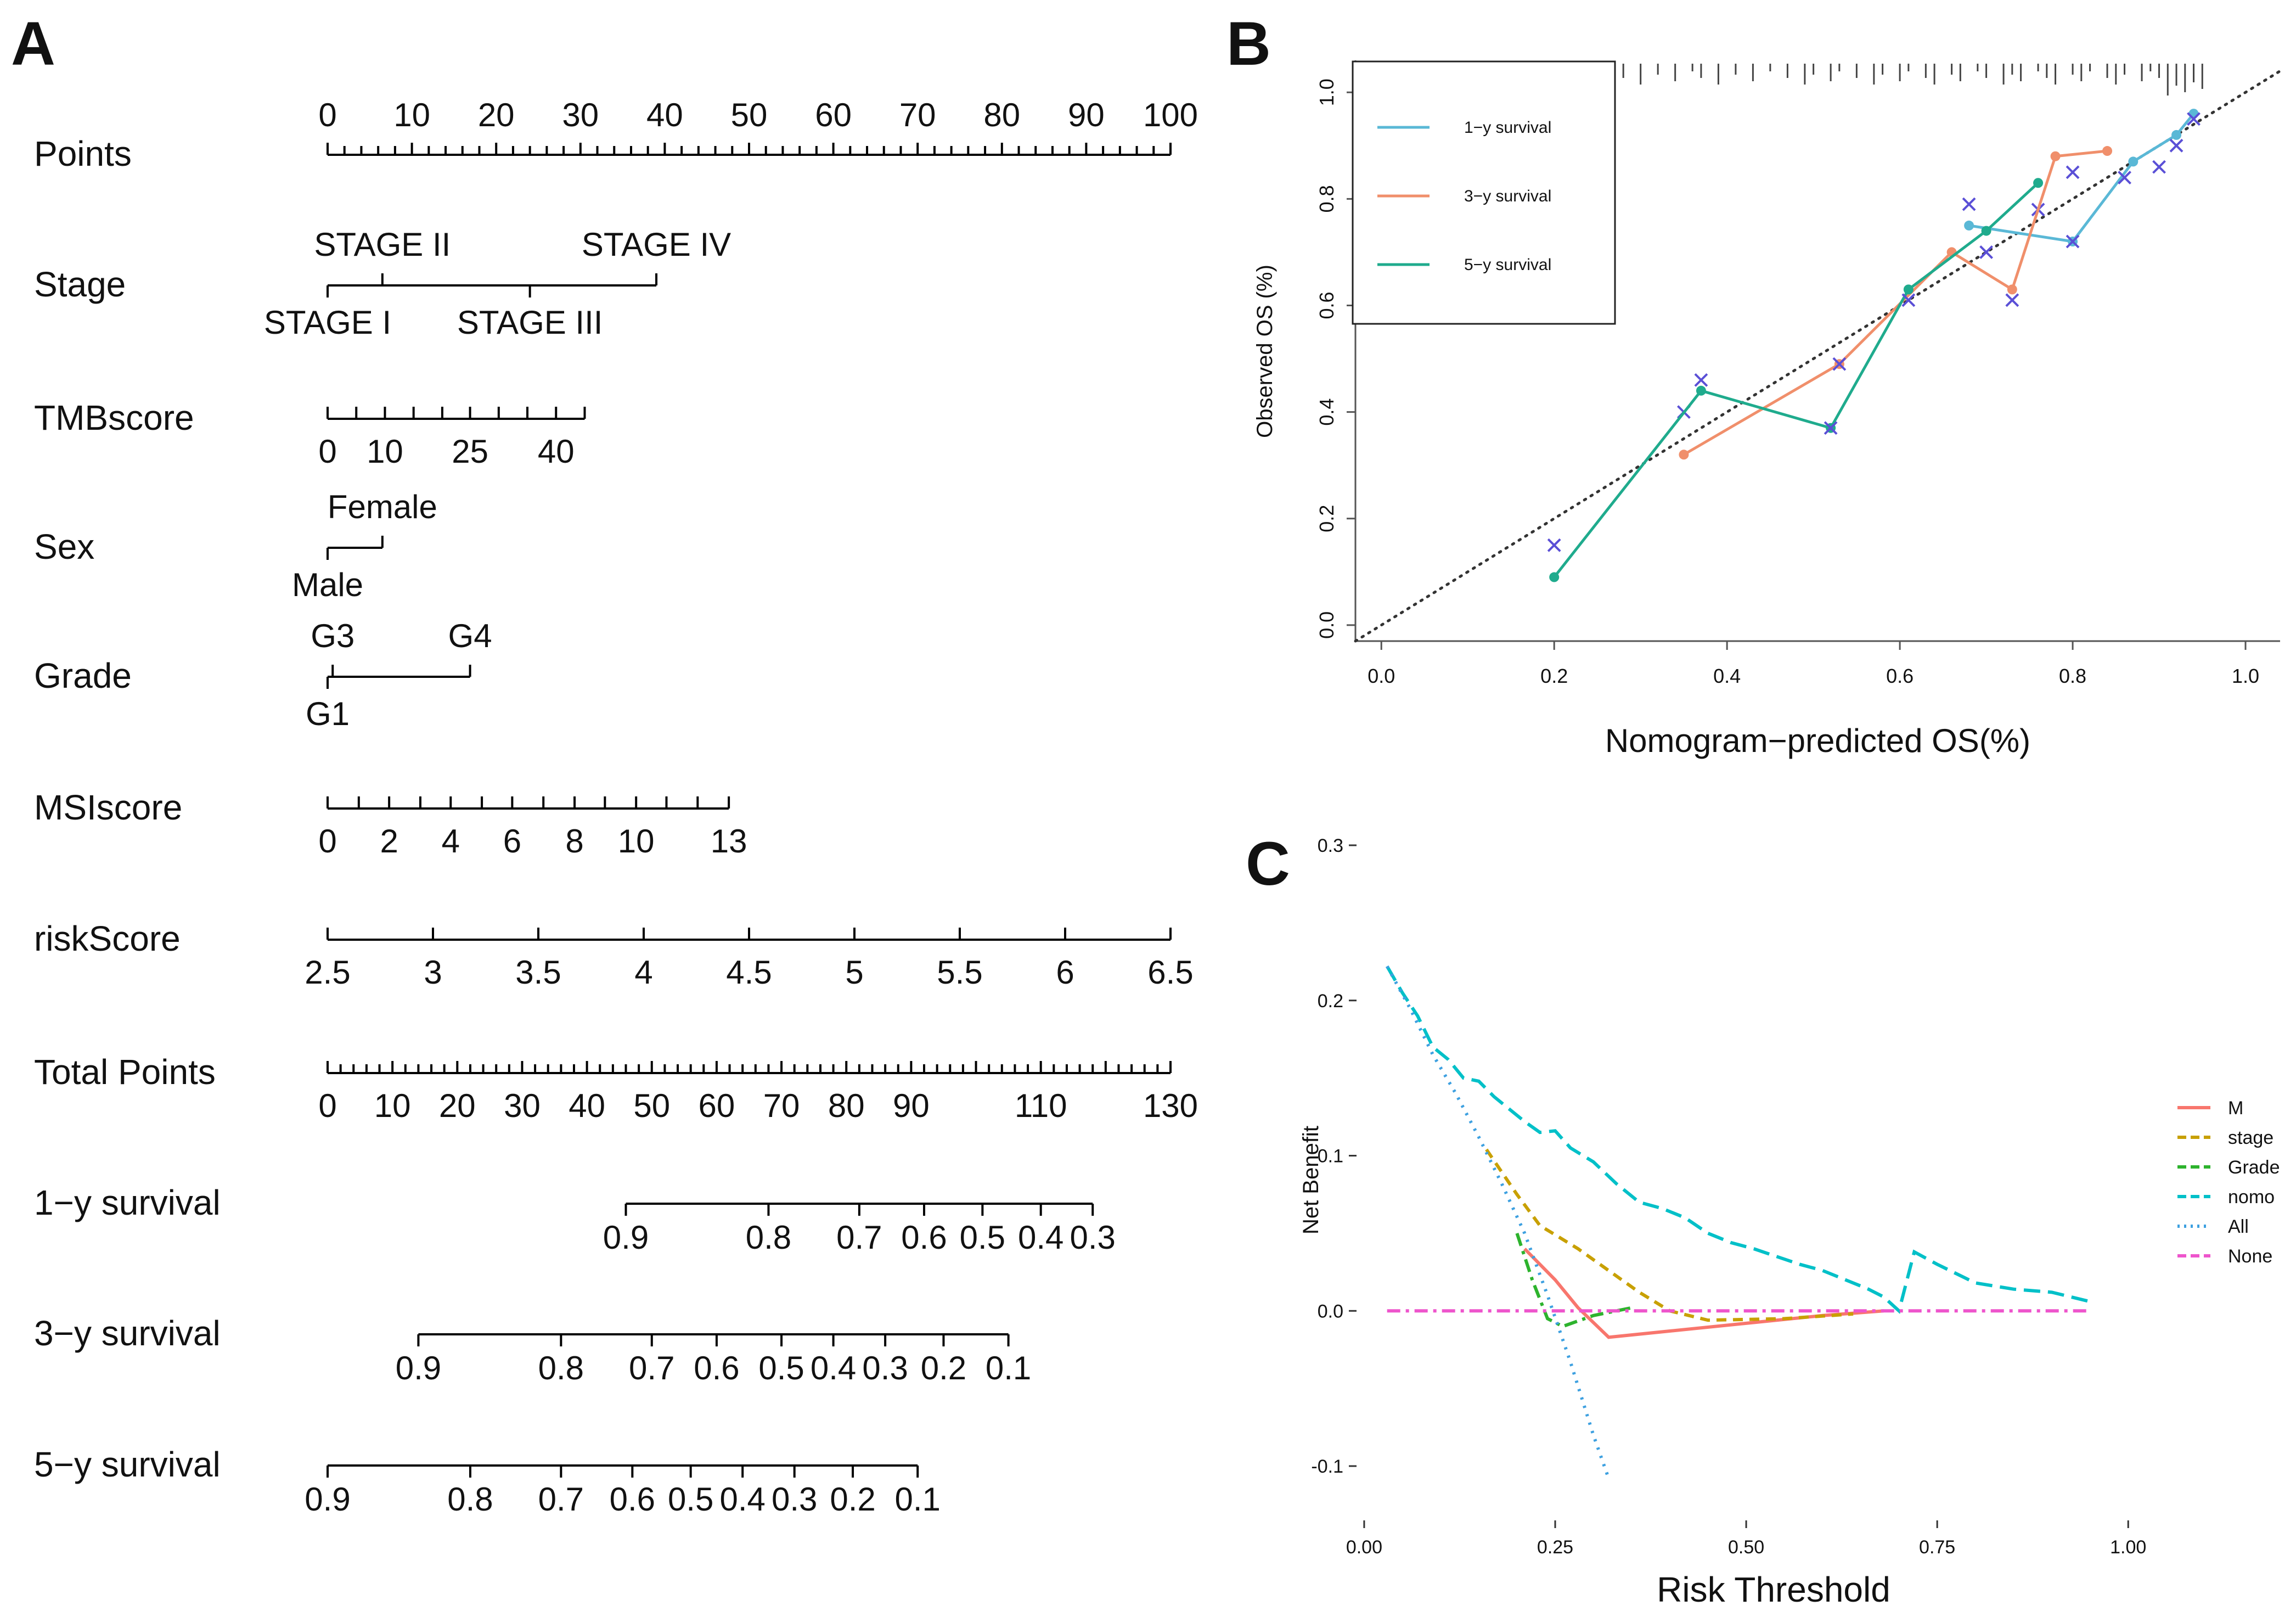 The height and width of the screenshot is (1617, 2296). I want to click on calib-y-tick-label: 0.8, so click(1326, 198).